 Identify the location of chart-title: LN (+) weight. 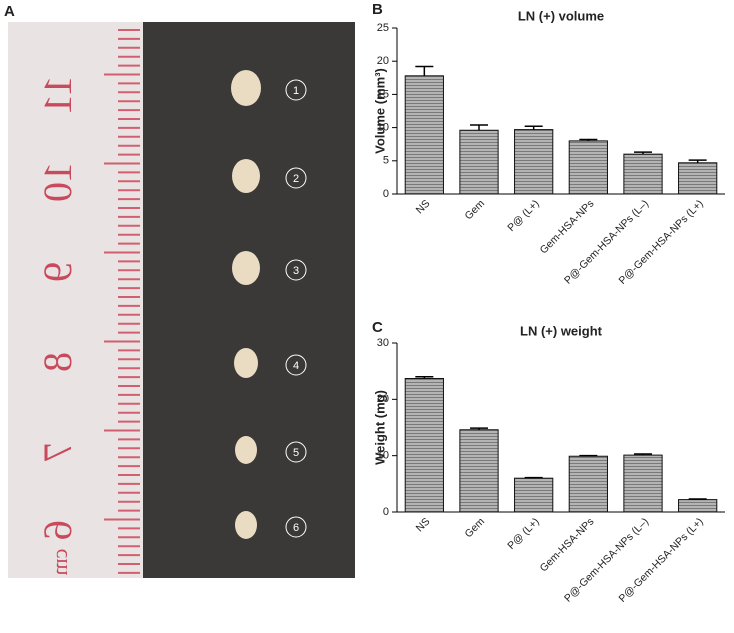
(561, 330).